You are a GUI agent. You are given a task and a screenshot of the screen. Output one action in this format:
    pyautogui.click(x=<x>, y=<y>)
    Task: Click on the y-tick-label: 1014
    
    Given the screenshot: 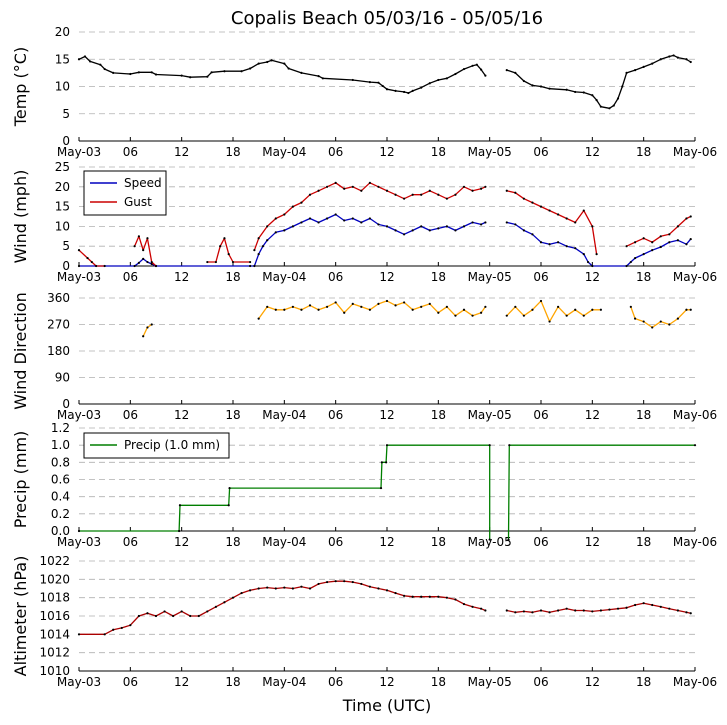 What is the action you would take?
    pyautogui.click(x=54, y=634)
    